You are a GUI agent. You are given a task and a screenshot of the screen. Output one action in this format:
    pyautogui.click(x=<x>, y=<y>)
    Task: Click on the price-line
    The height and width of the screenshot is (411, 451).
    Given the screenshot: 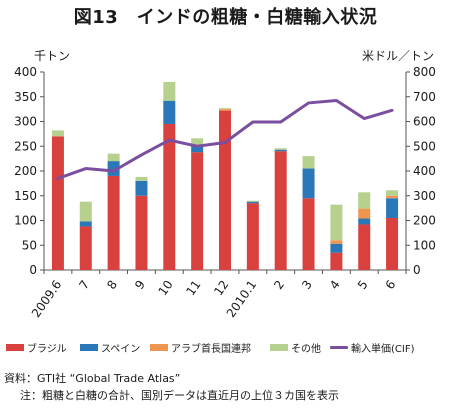 What is the action you would take?
    pyautogui.click(x=225, y=139)
    